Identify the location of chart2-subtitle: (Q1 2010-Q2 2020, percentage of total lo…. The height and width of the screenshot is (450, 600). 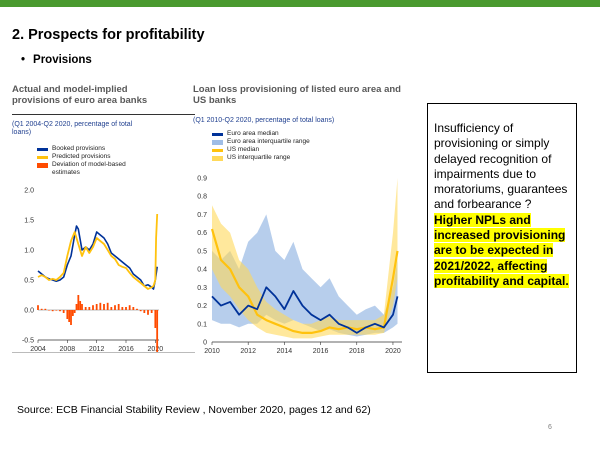
(264, 120).